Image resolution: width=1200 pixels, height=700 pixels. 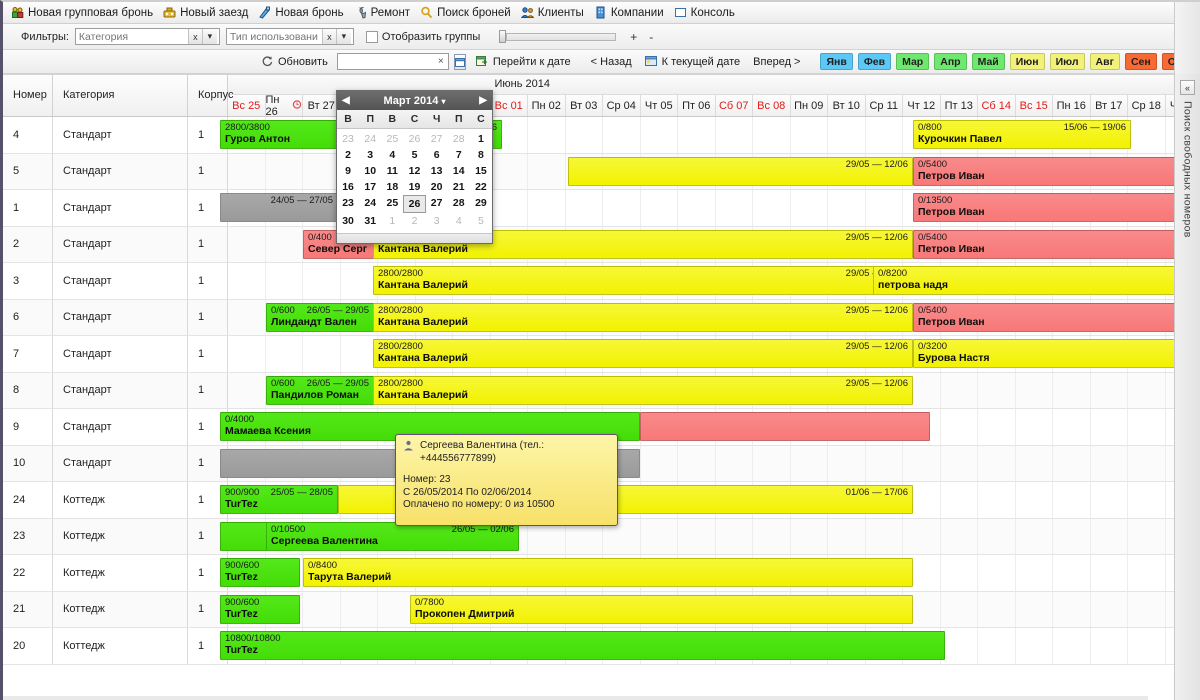 What do you see at coordinates (1043, 353) in the screenshot?
I see `booking-bar: 0/3200 Бурова Настя` at bounding box center [1043, 353].